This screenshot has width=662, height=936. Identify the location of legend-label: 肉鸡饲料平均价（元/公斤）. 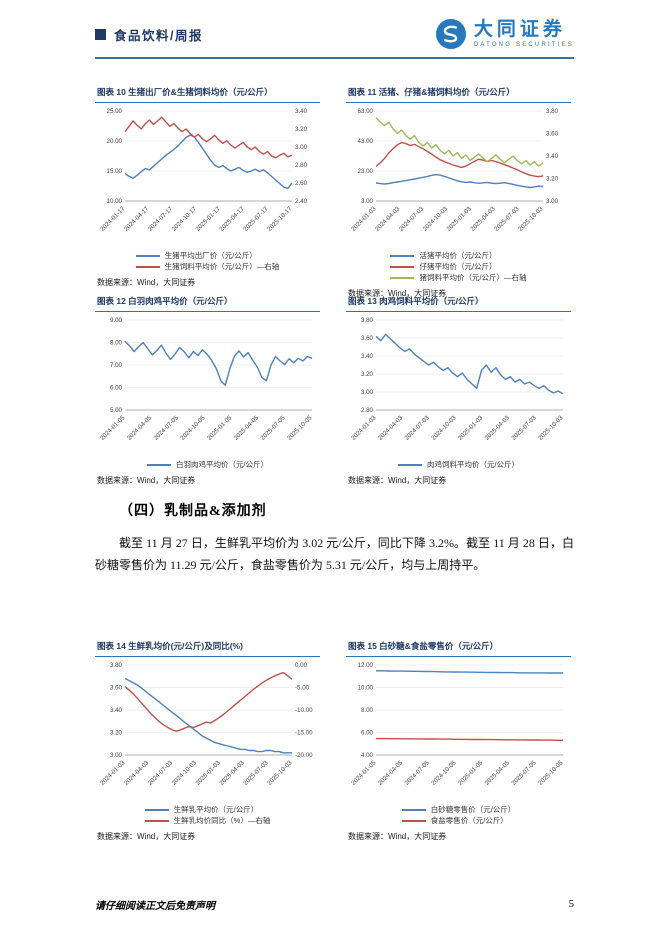
(473, 464).